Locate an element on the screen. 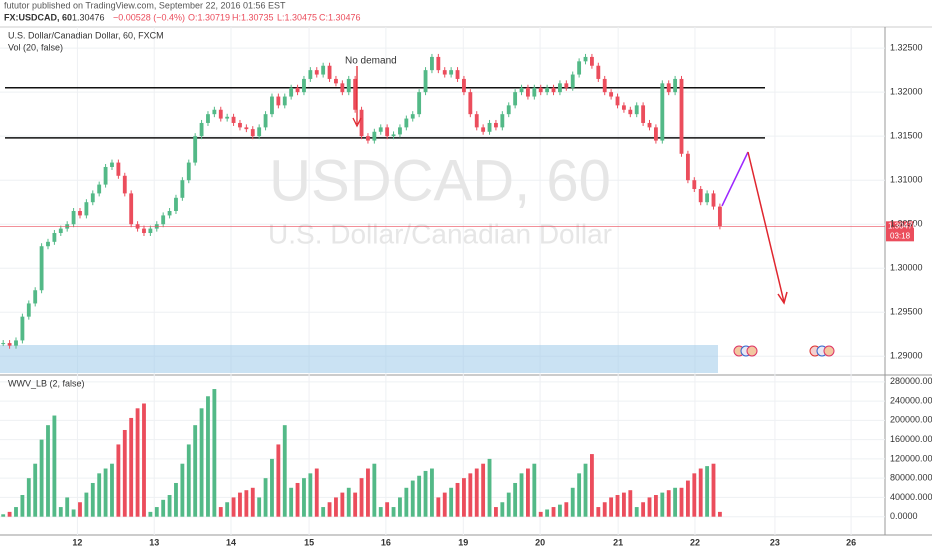 This screenshot has height=550, width=932. last-price-label: 1.30476 is located at coordinates (902, 225).